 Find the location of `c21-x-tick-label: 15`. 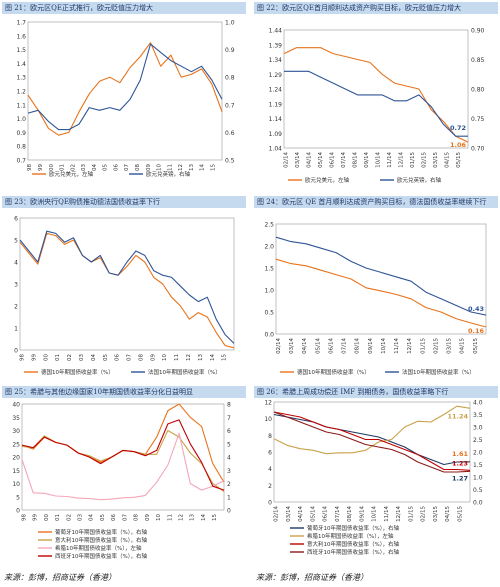

c21-x-tick-label: 15 is located at coordinates (213, 167).